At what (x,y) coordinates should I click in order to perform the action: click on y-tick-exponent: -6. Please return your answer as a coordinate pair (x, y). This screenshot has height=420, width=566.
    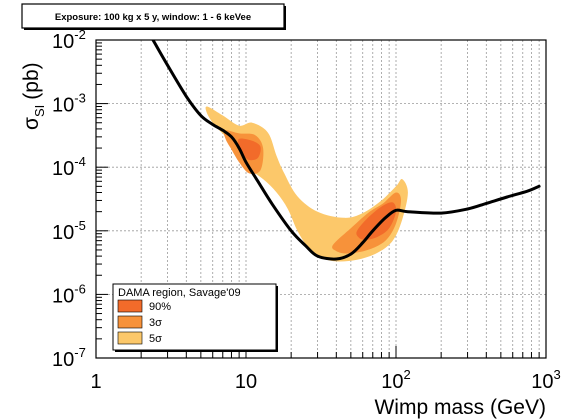
    Looking at the image, I should click on (80, 288).